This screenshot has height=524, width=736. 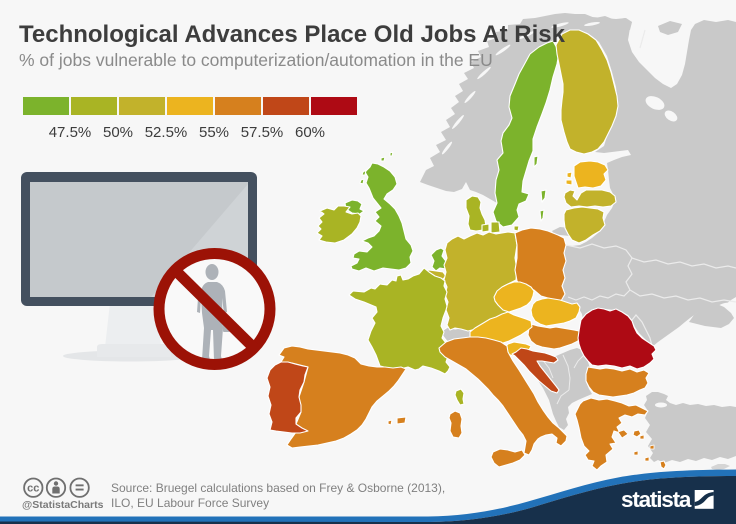 I want to click on svg-text: 60%, so click(x=310, y=132).